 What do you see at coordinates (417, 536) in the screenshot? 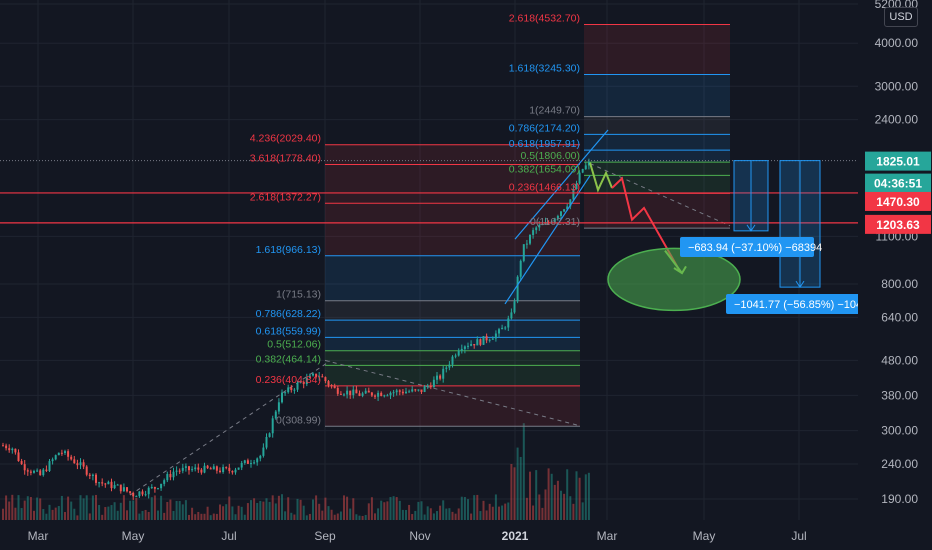
I see `x-axis: Mar May Jul Sep Nov 2021 Mar May Jul` at bounding box center [417, 536].